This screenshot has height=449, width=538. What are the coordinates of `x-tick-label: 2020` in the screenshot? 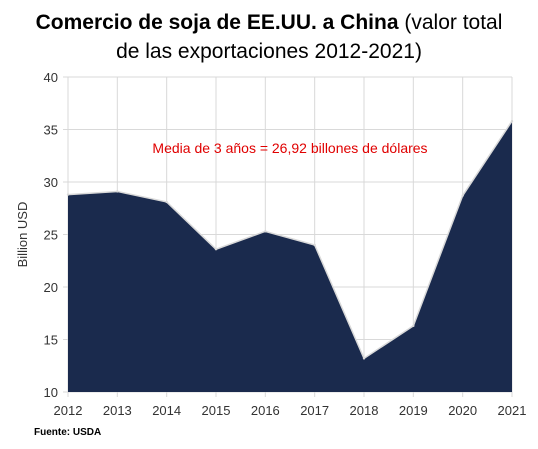 It's located at (462, 410).